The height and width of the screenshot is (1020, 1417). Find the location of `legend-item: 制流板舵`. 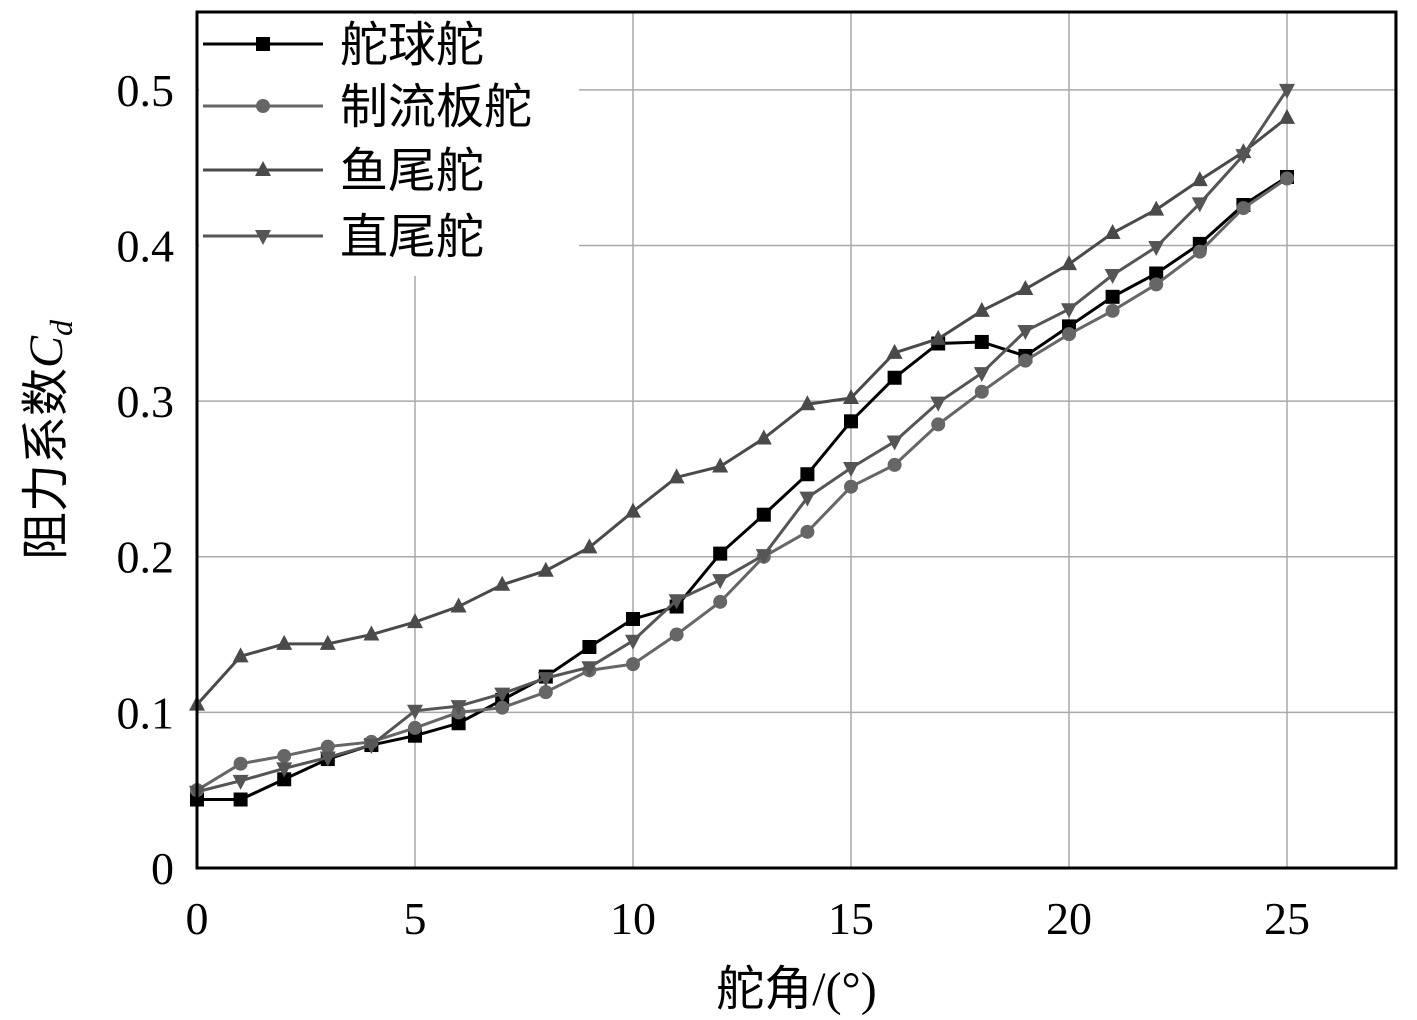

legend-item: 制流板舵 is located at coordinates (367, 107).